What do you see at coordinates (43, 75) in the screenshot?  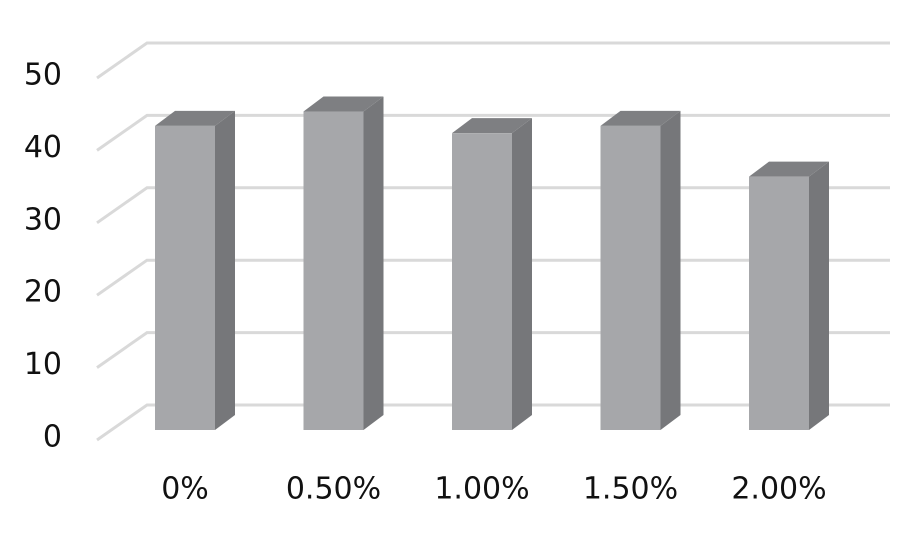 I see `y-tick-label: 50` at bounding box center [43, 75].